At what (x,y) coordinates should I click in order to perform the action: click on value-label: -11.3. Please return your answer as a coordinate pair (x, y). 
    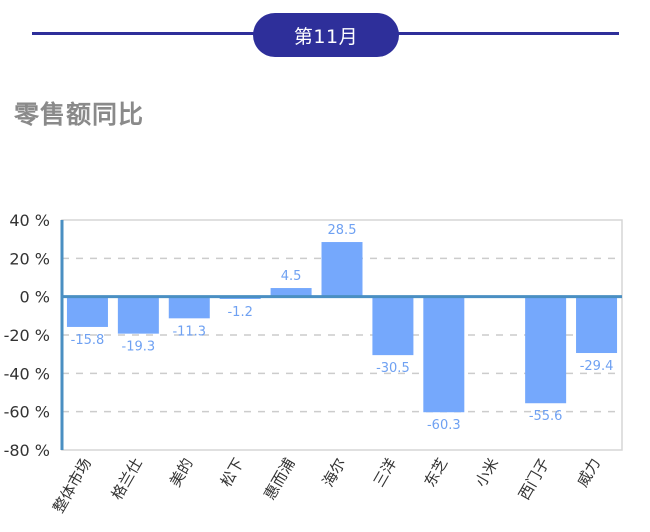
    Looking at the image, I should click on (189, 331).